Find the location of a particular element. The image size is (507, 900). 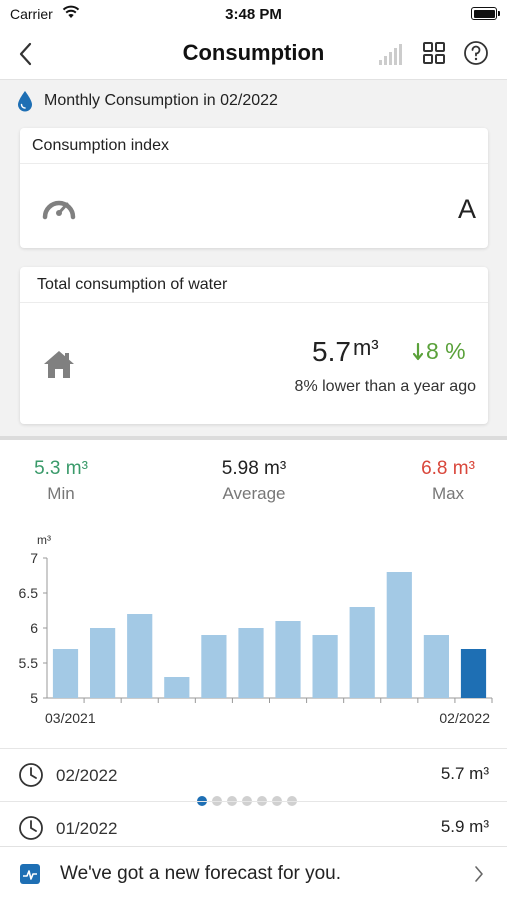

chart-y-axis-label: m³ is located at coordinates (44, 540).